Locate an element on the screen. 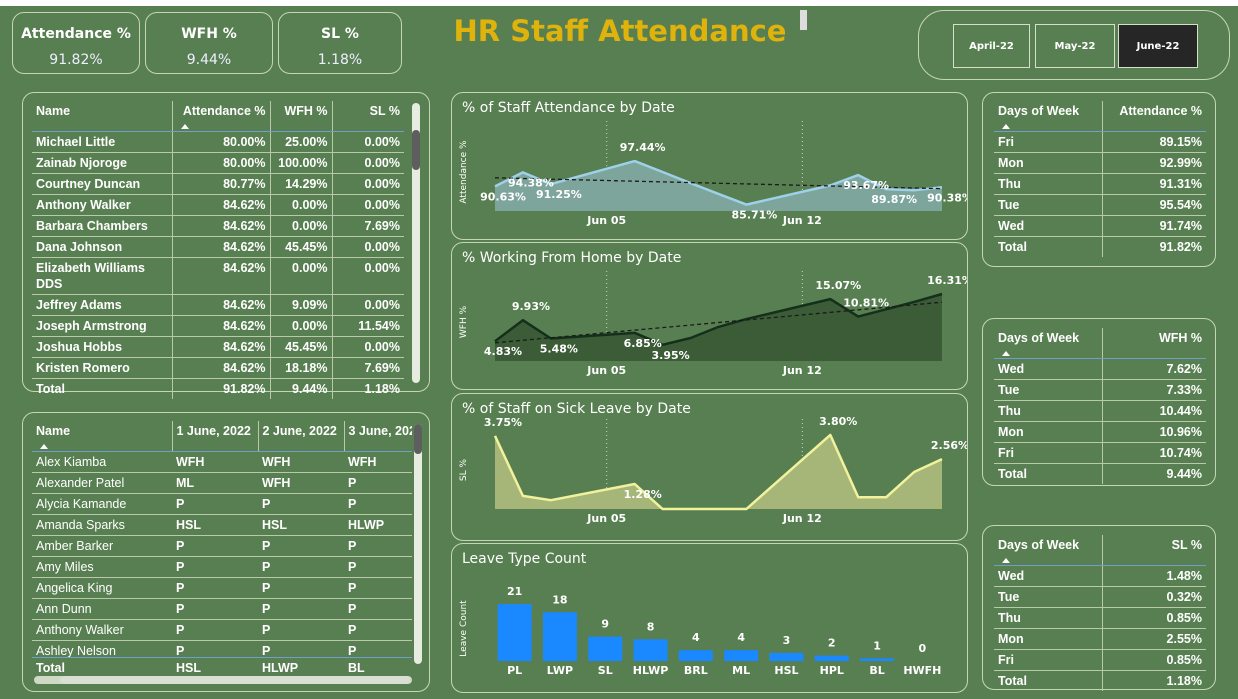 This screenshot has height=699, width=1238. cell: Fri is located at coordinates (1048, 142).